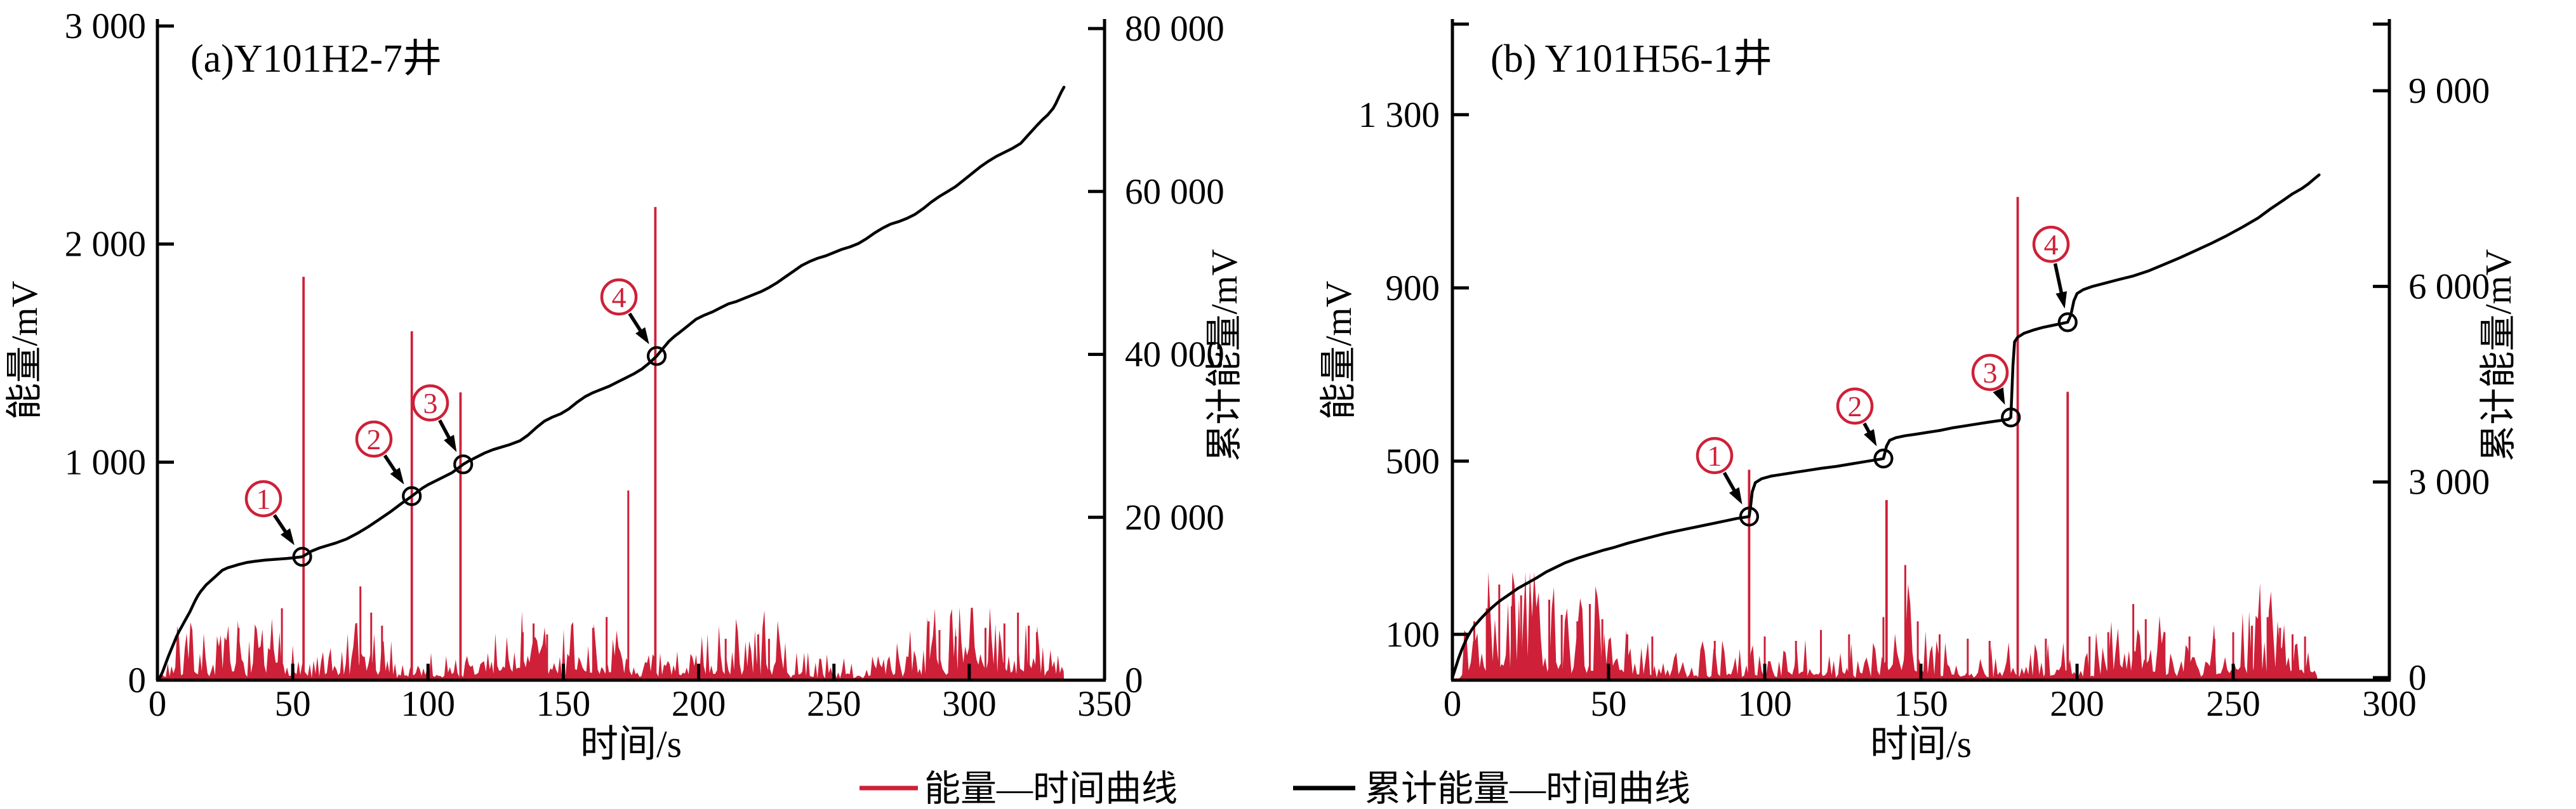 This screenshot has width=2576, height=809. I want to click on left-y-tick-label: 1 300, so click(1399, 115).